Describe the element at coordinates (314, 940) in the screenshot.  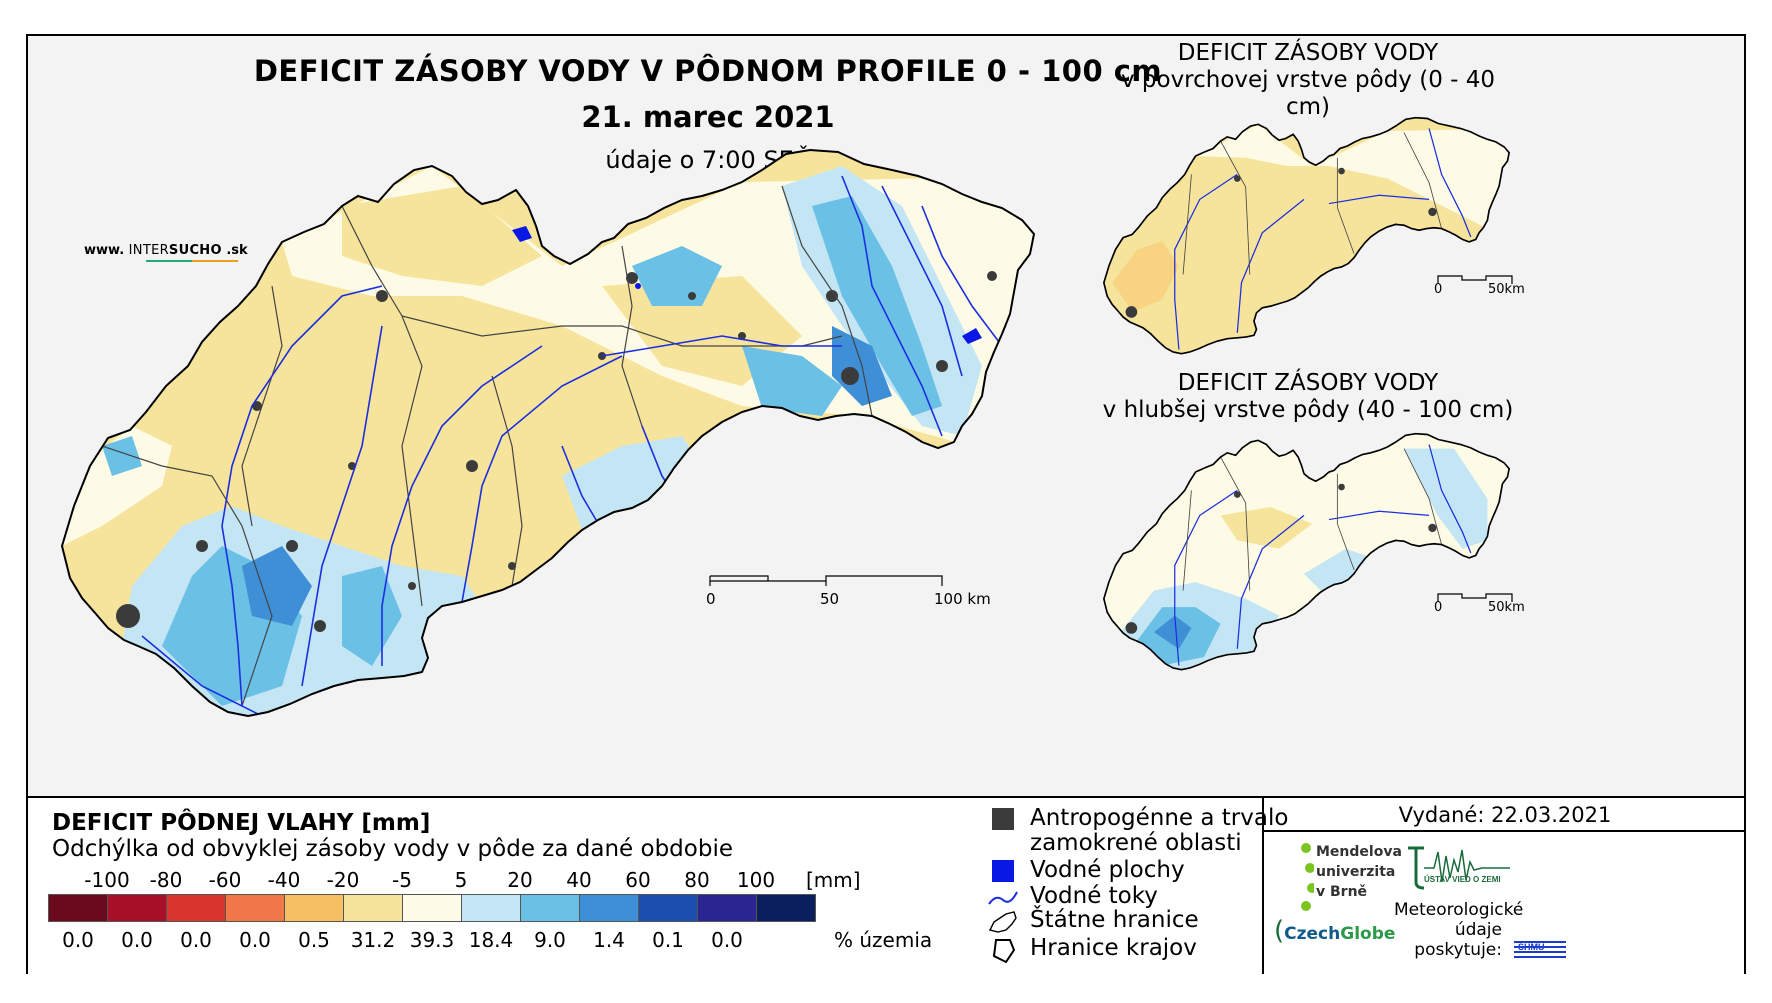
I see `legend-pct-4: 0.5` at that location.